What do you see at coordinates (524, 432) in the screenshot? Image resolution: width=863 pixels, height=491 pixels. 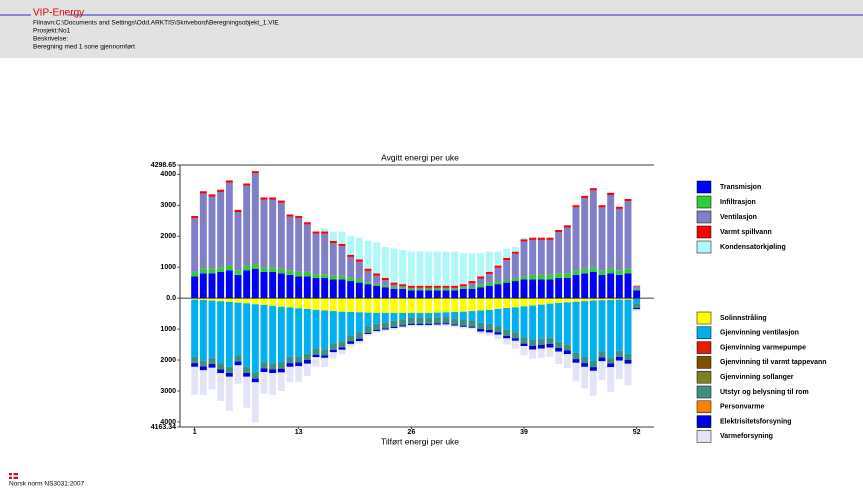 I see `x-tick-label: 39` at bounding box center [524, 432].